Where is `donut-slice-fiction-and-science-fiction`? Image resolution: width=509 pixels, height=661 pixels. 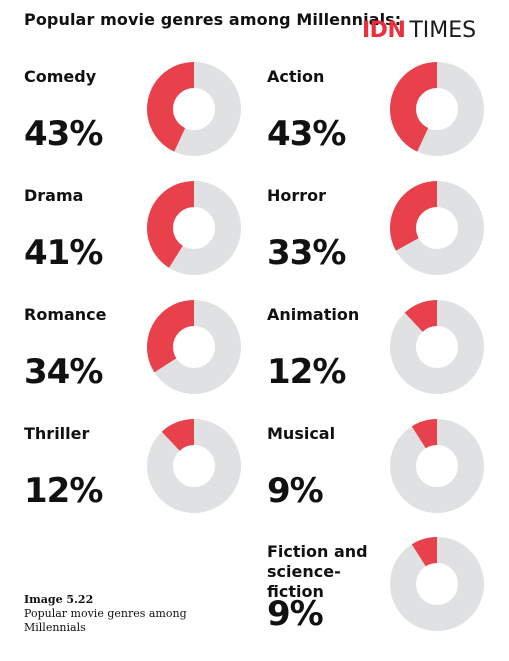 donut-slice-fiction-and-science-fiction is located at coordinates (437, 584).